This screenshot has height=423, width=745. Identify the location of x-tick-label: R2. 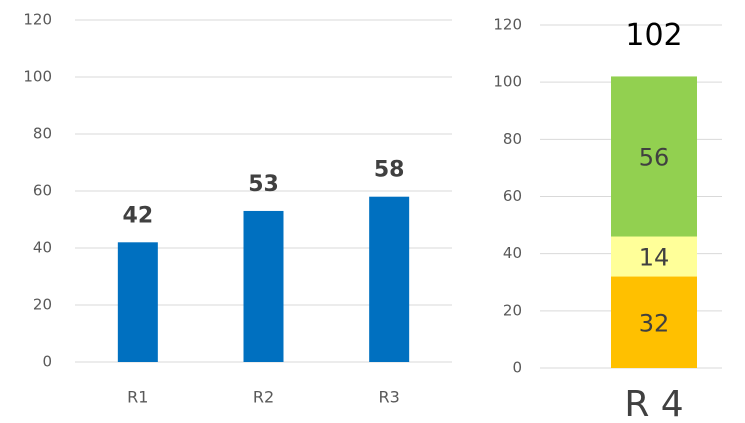
(263, 397).